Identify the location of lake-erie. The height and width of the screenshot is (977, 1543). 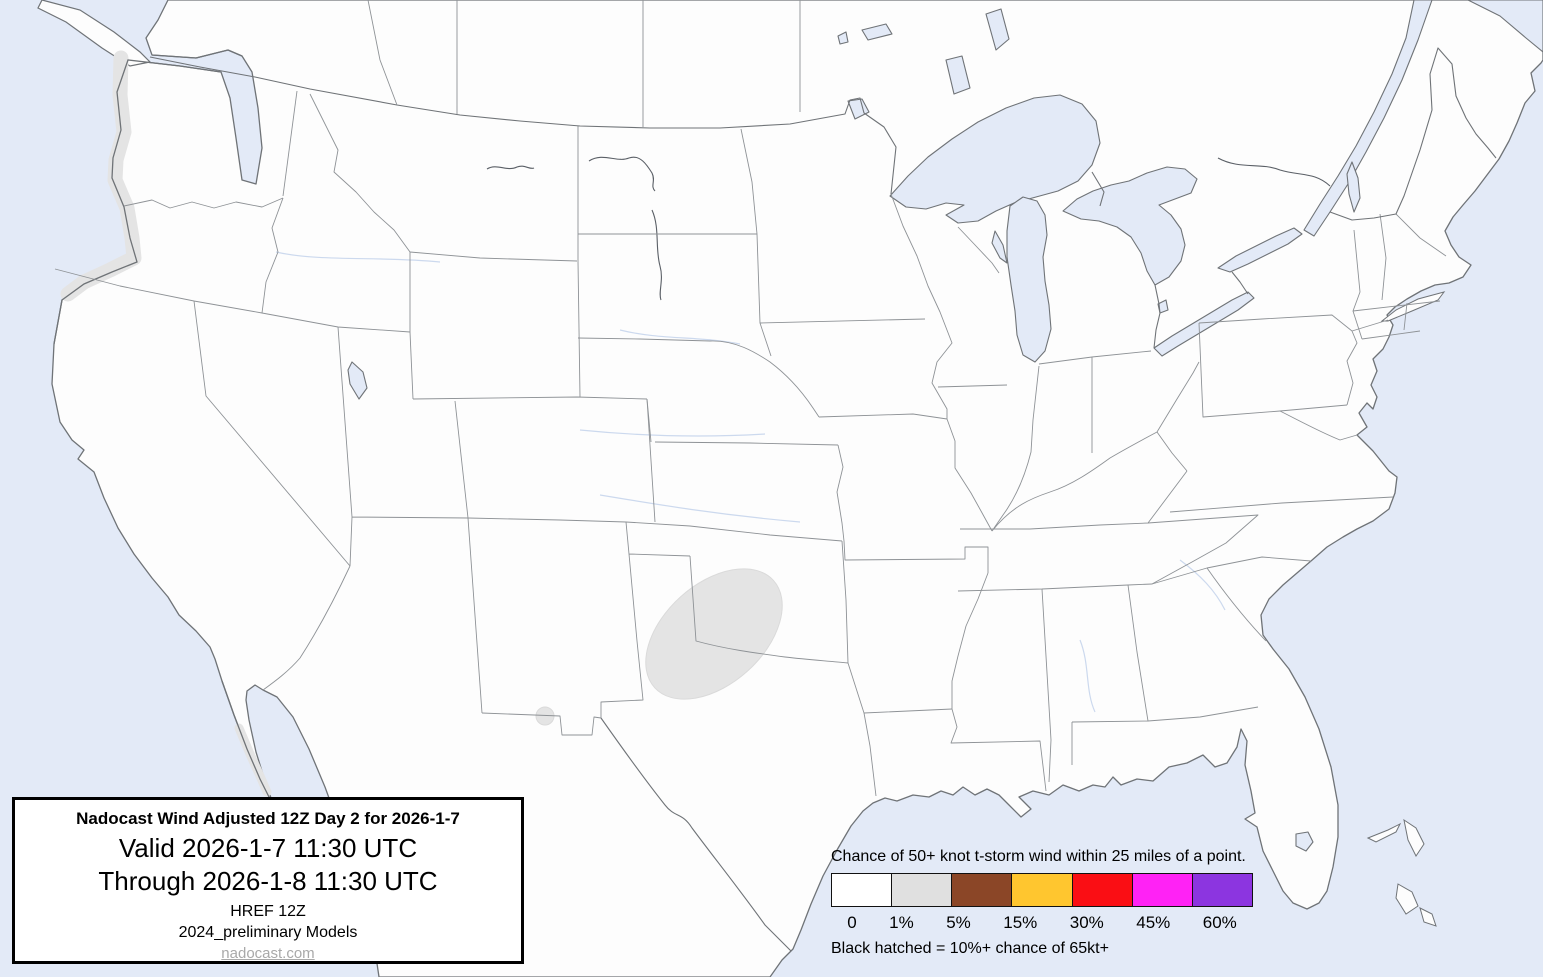
(1204, 324).